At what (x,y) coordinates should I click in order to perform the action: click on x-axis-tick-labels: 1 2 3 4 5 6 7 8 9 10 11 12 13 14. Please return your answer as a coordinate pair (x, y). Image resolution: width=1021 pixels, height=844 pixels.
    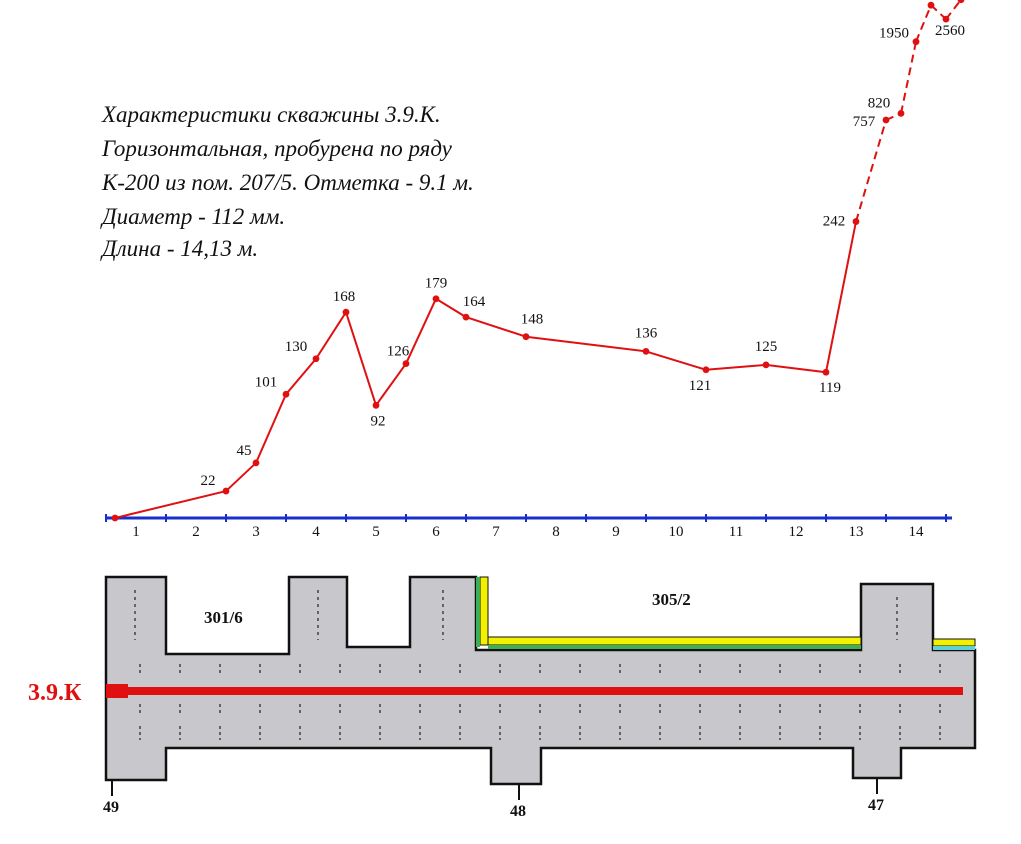
    Looking at the image, I should click on (528, 532).